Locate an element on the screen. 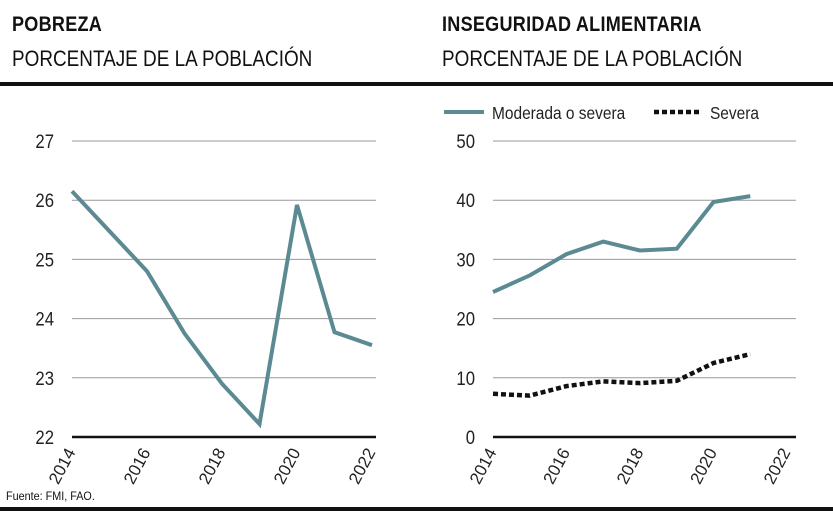 The image size is (833, 513). x-tick-label-pobreza-2018: 2018 is located at coordinates (212, 466).